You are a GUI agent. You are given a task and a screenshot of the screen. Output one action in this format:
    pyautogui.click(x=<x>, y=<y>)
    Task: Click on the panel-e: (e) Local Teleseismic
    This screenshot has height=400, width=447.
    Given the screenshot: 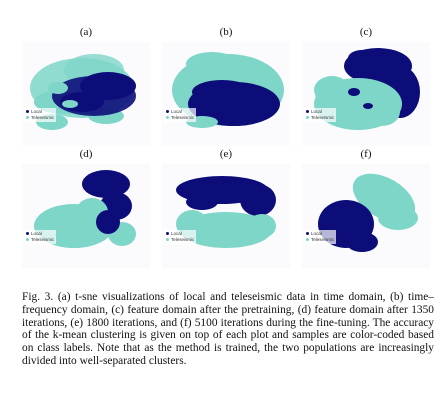 What is the action you would take?
    pyautogui.click(x=226, y=210)
    